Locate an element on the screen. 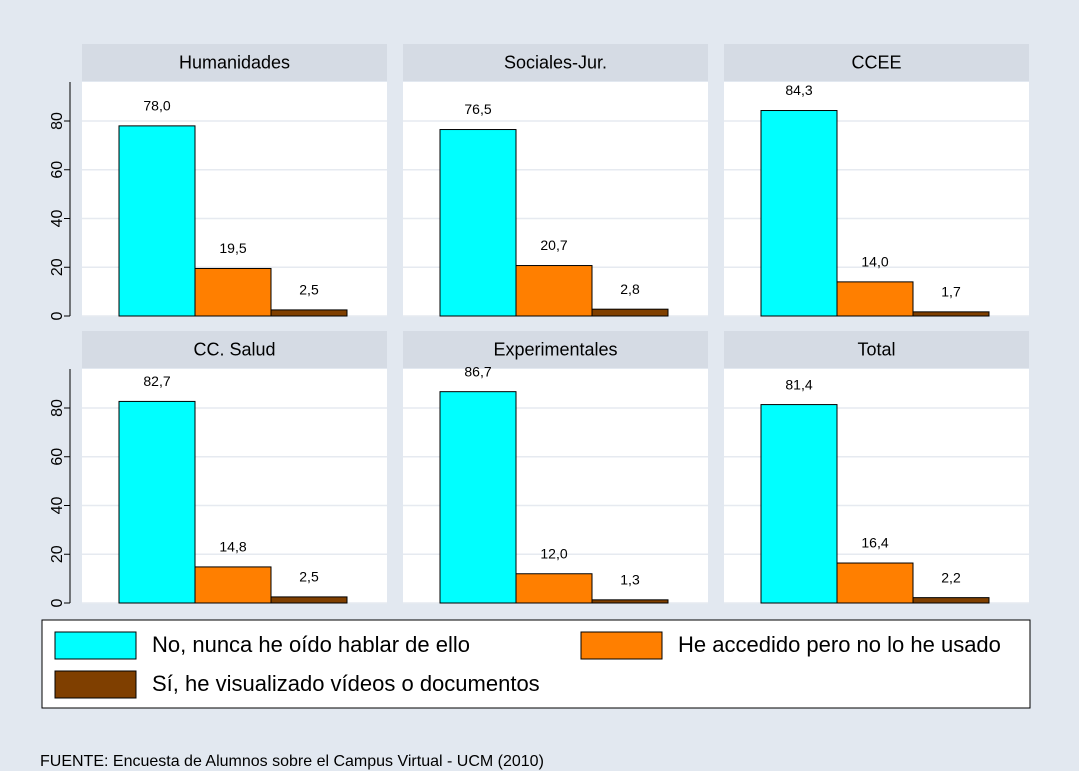 The height and width of the screenshot is (771, 1079). value-label: 81,4 is located at coordinates (798, 384).